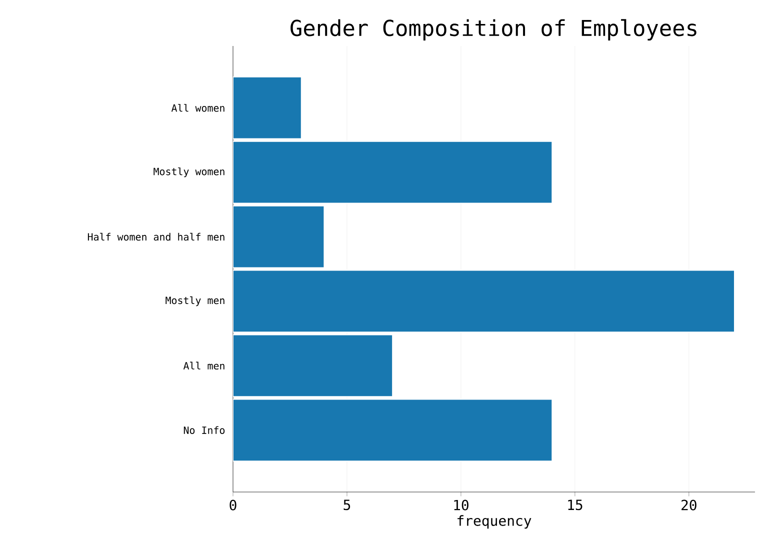  What do you see at coordinates (204, 430) in the screenshot?
I see `y-tick-label: No Info` at bounding box center [204, 430].